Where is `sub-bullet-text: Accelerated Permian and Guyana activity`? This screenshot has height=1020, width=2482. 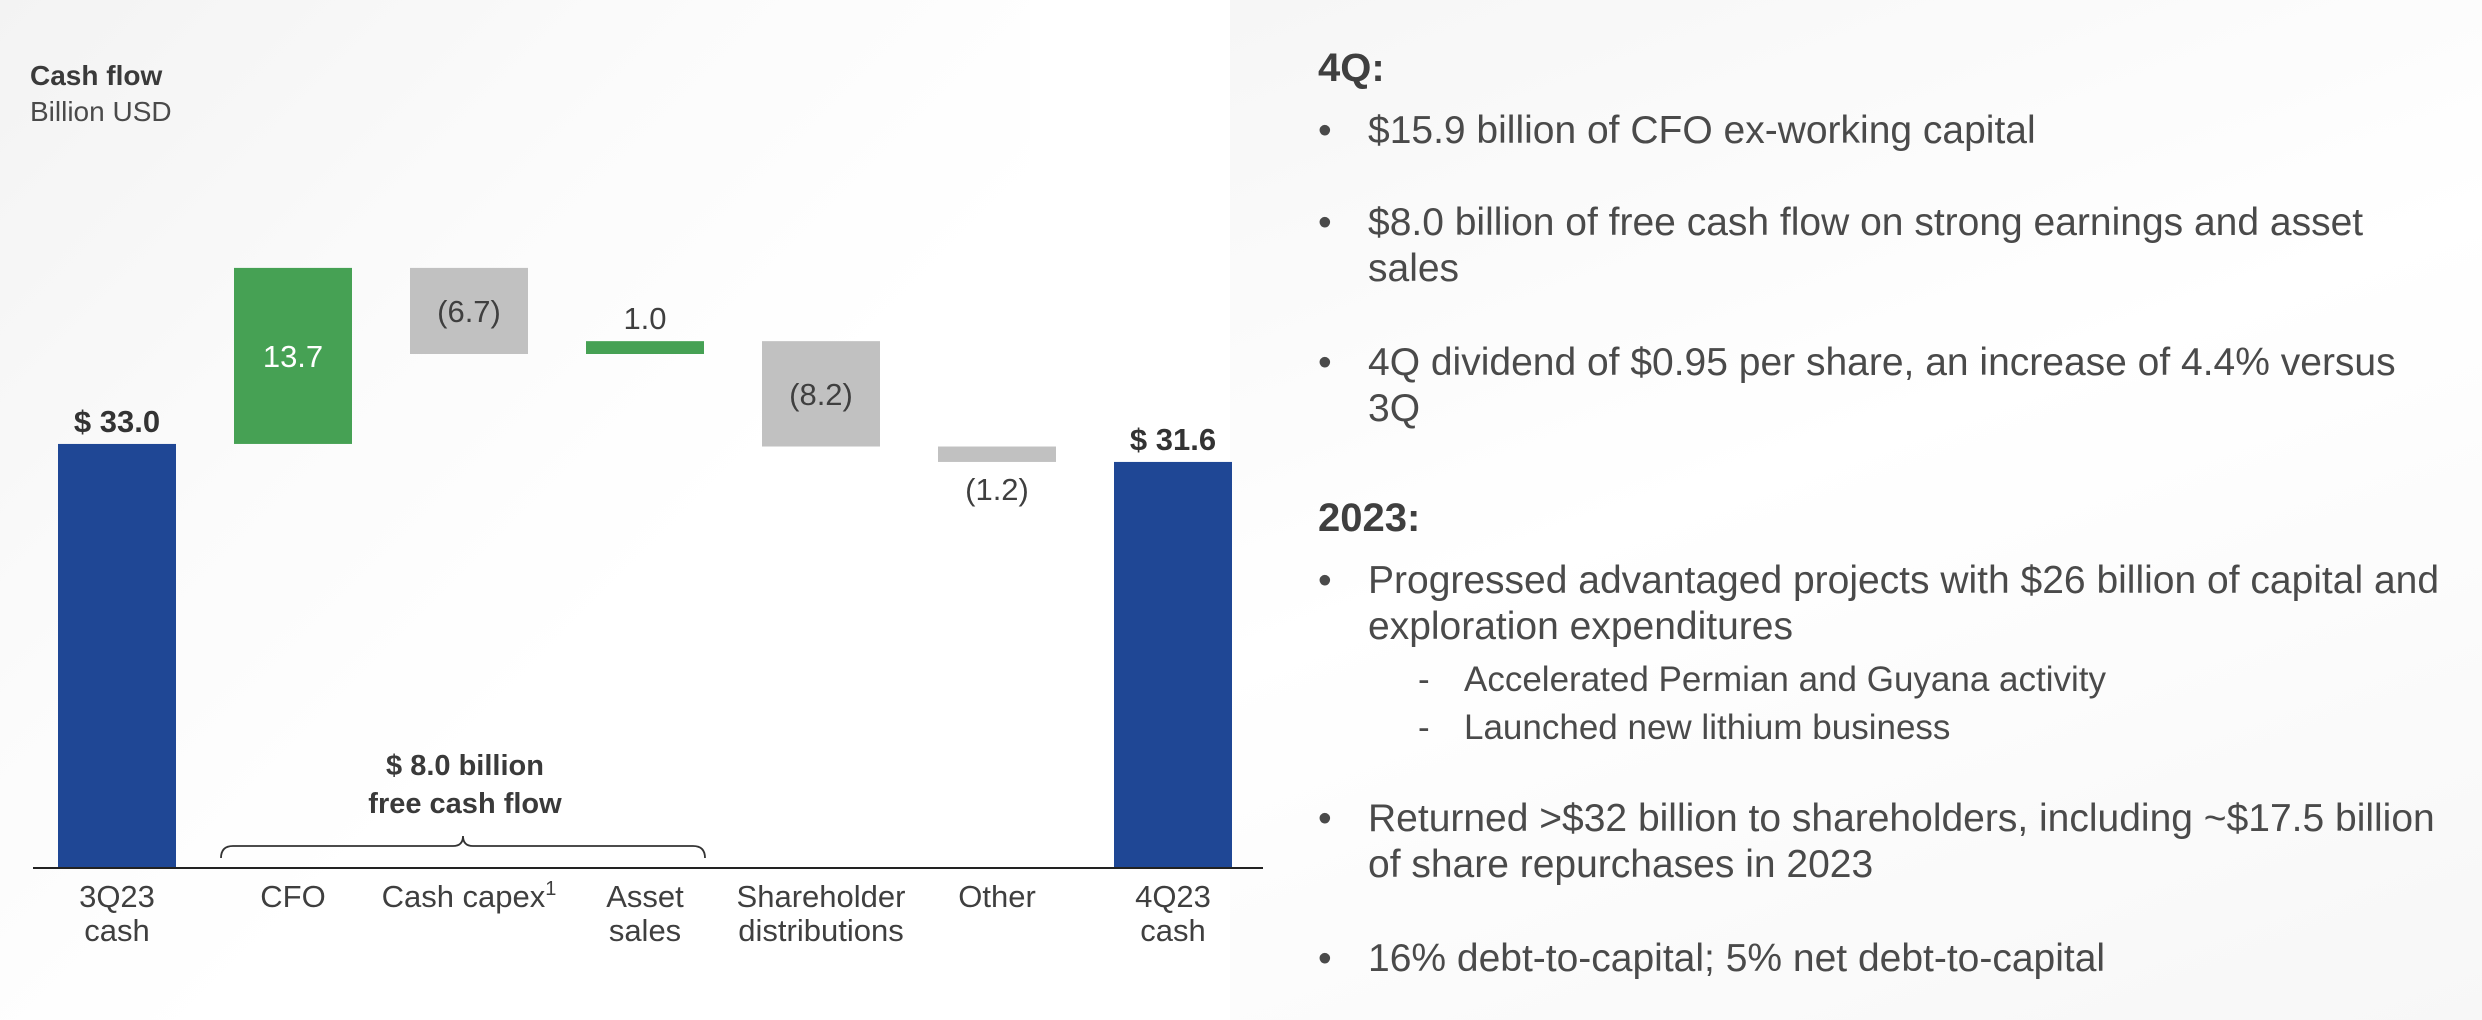 sub-bullet-text: Accelerated Permian and Guyana activity is located at coordinates (1785, 679).